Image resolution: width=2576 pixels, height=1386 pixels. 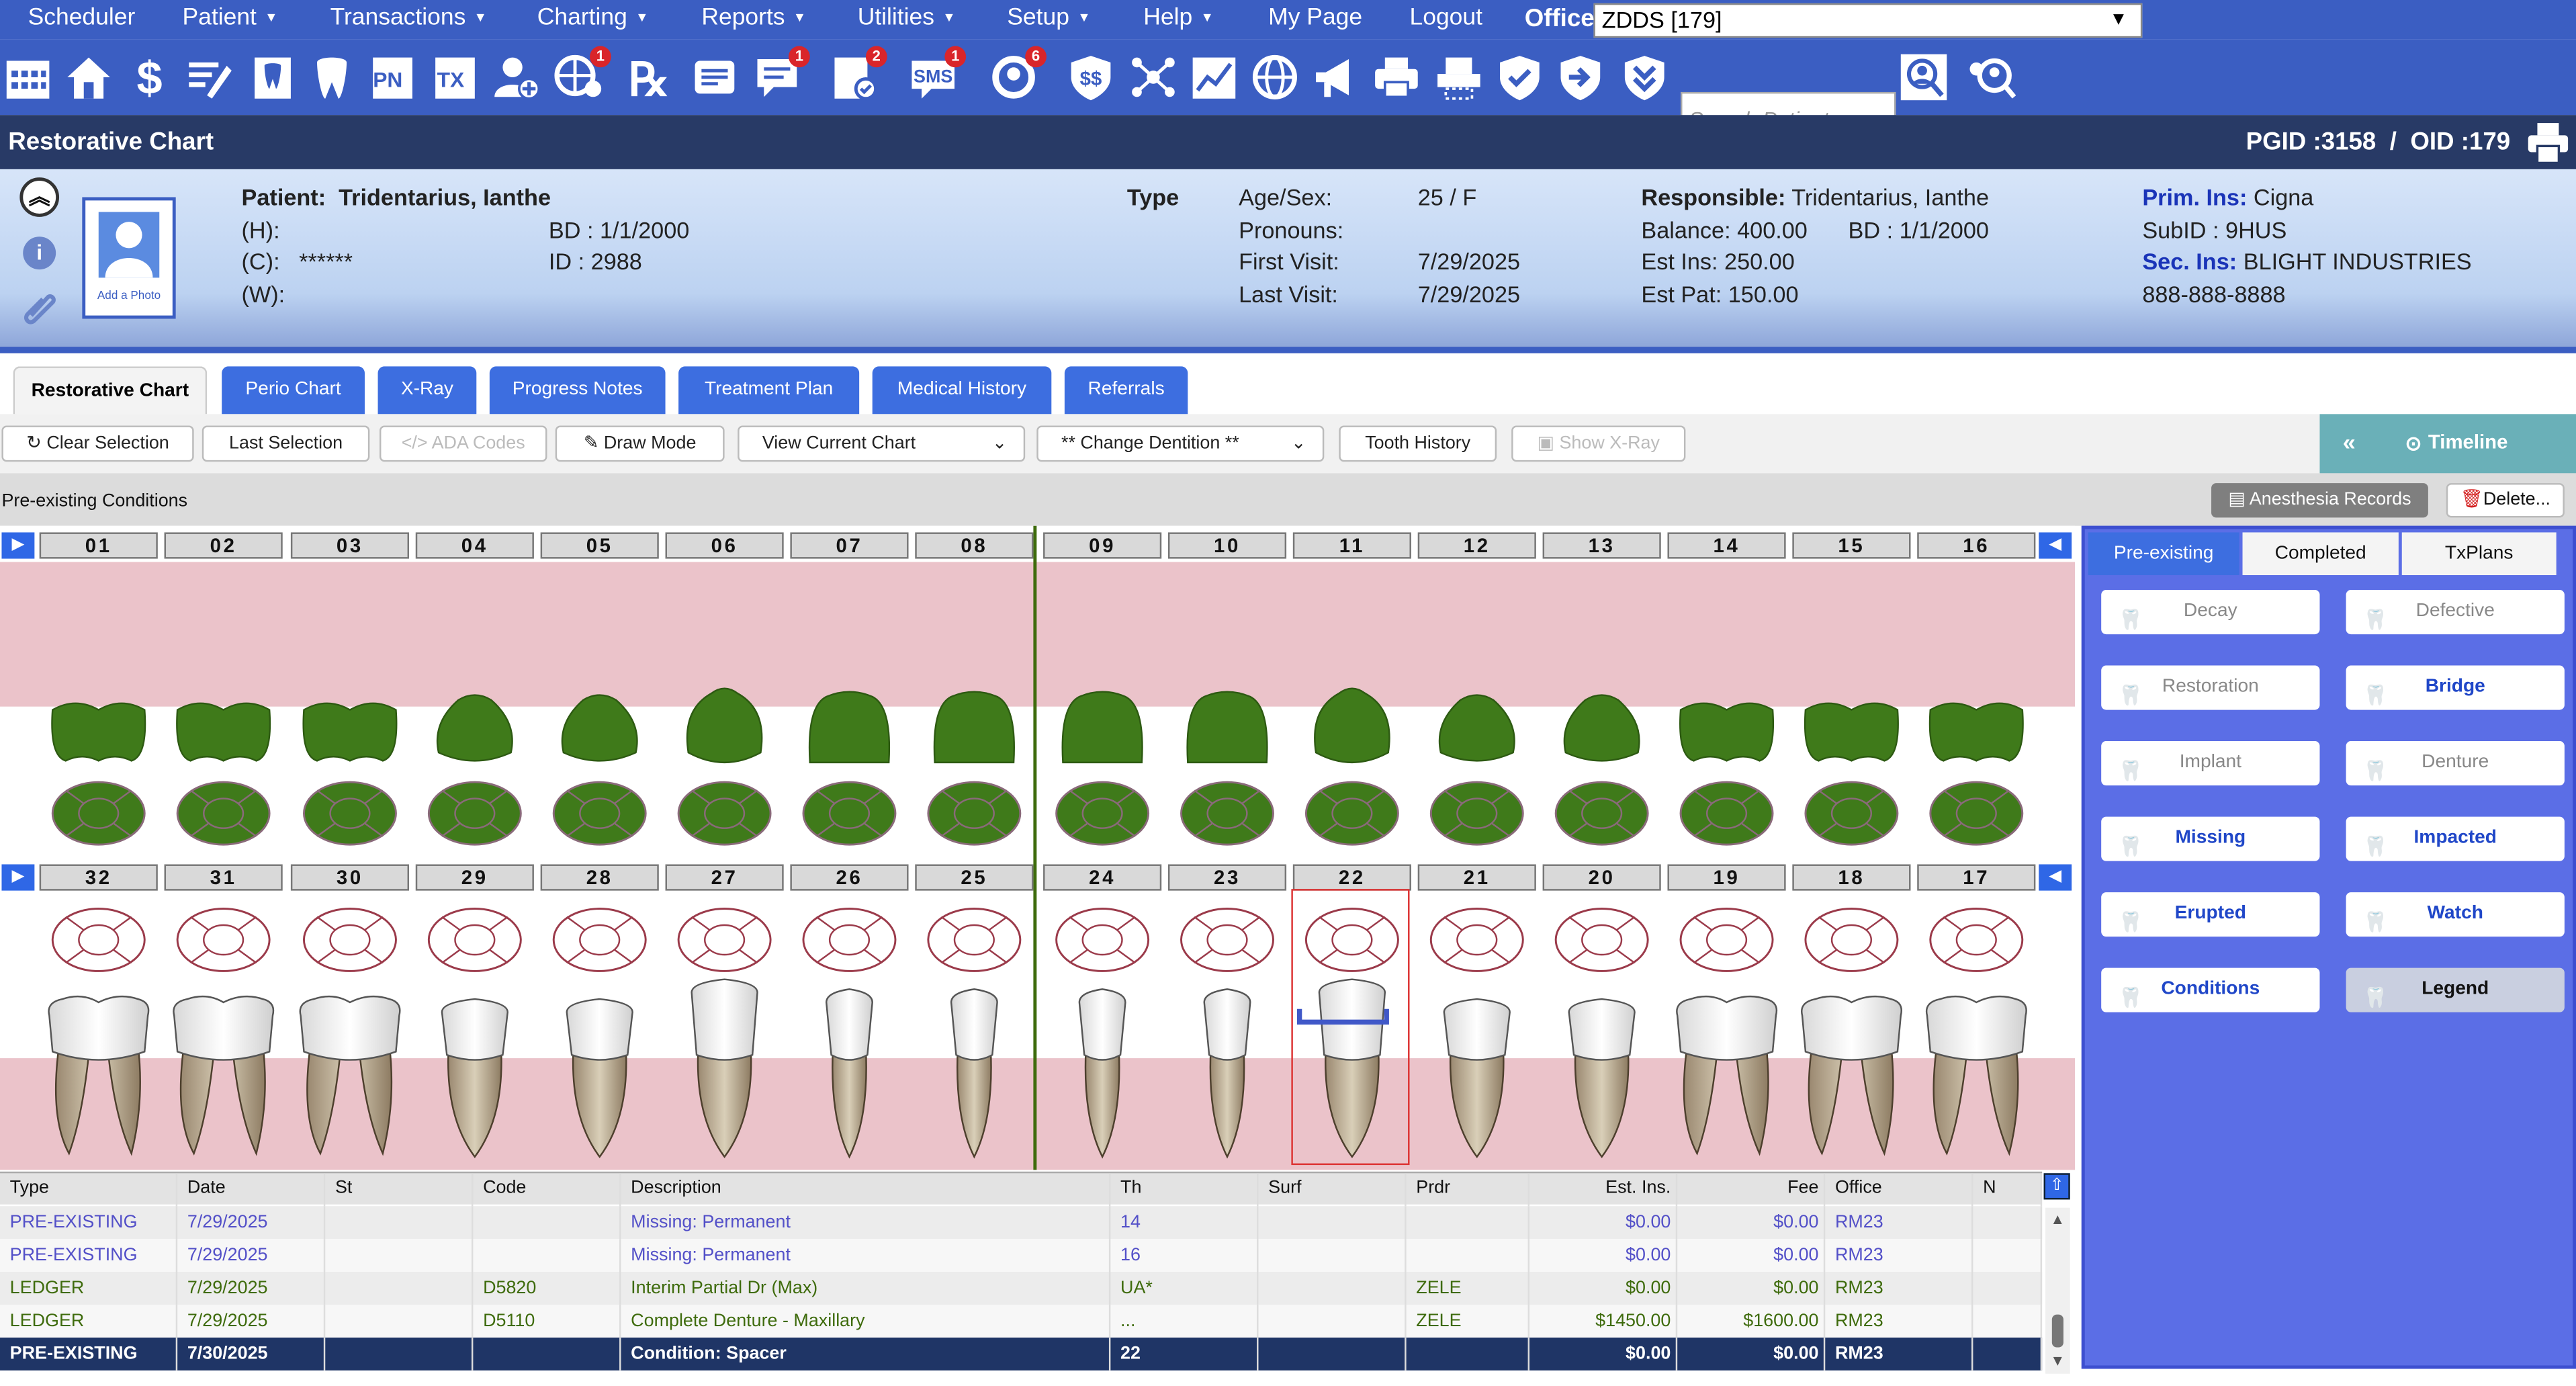 What do you see at coordinates (1336, 77) in the screenshot?
I see `megaphone-icon` at bounding box center [1336, 77].